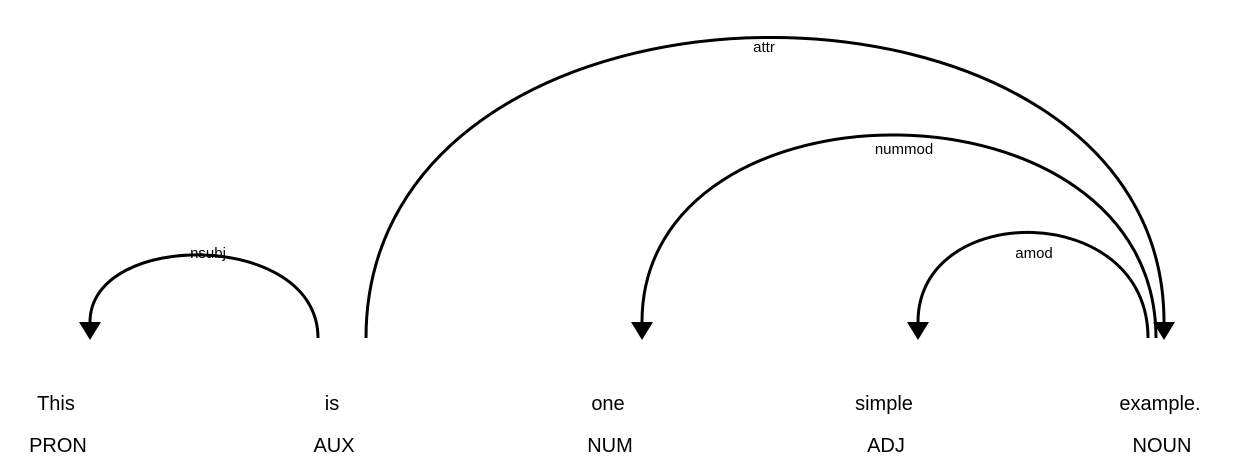 This screenshot has height=468, width=1236. What do you see at coordinates (1159, 404) in the screenshot?
I see `token-word: example.` at bounding box center [1159, 404].